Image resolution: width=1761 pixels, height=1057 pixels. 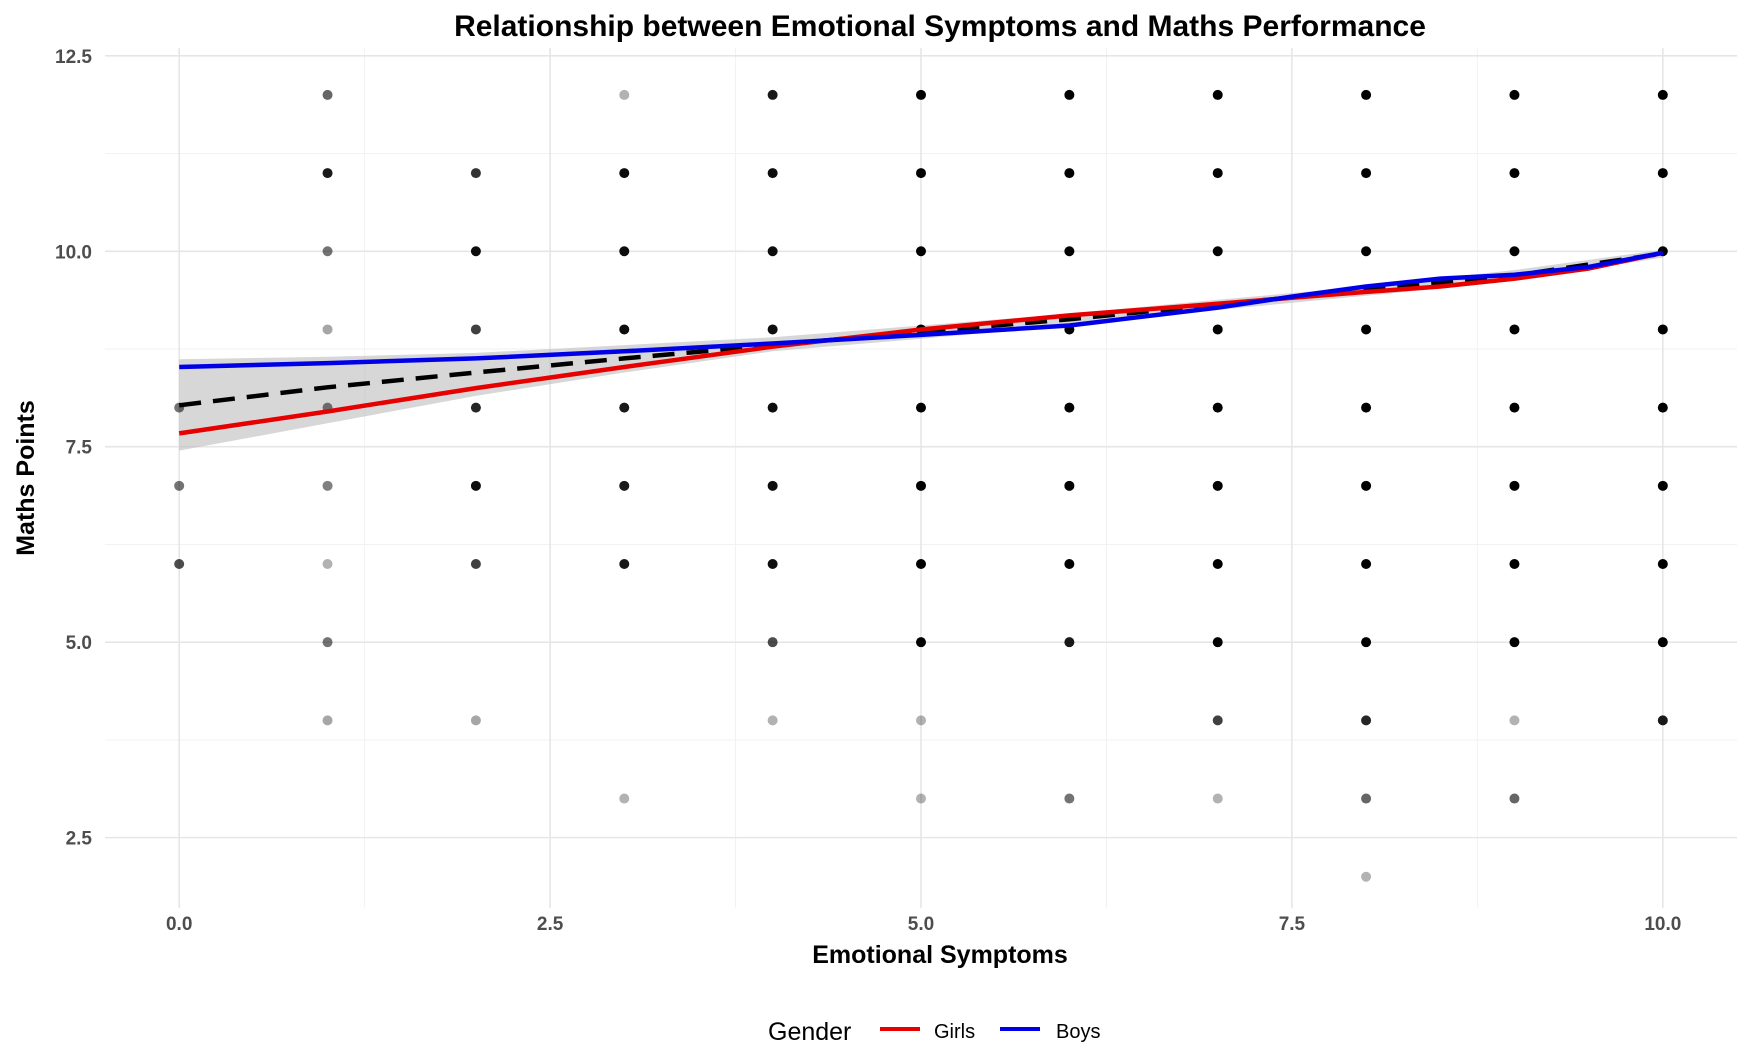 What do you see at coordinates (809, 1032) in the screenshot?
I see `legend-title: Gender` at bounding box center [809, 1032].